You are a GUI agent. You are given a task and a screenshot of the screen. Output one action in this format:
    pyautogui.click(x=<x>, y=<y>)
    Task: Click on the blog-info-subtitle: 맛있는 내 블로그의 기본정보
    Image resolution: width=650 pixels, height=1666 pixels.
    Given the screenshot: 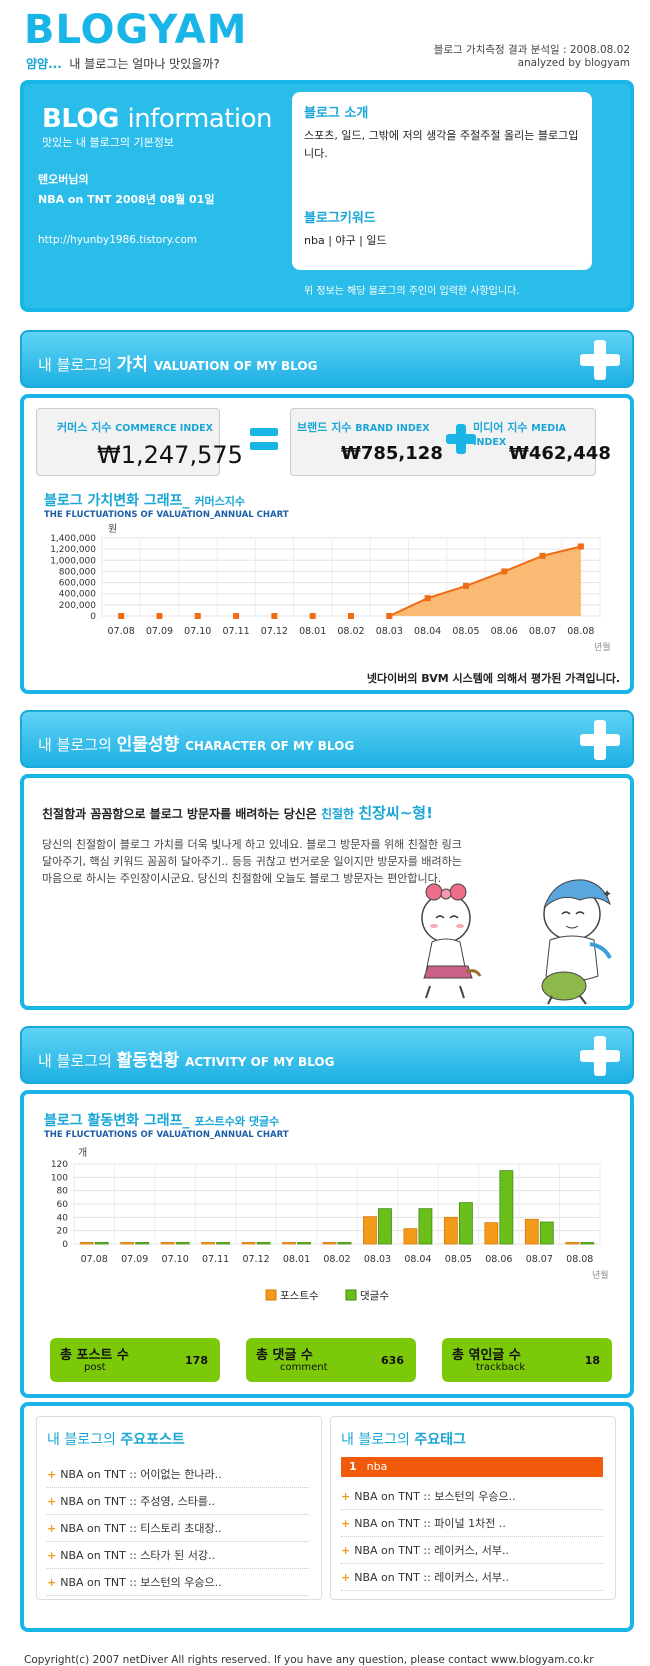 What is the action you would take?
    pyautogui.click(x=108, y=142)
    